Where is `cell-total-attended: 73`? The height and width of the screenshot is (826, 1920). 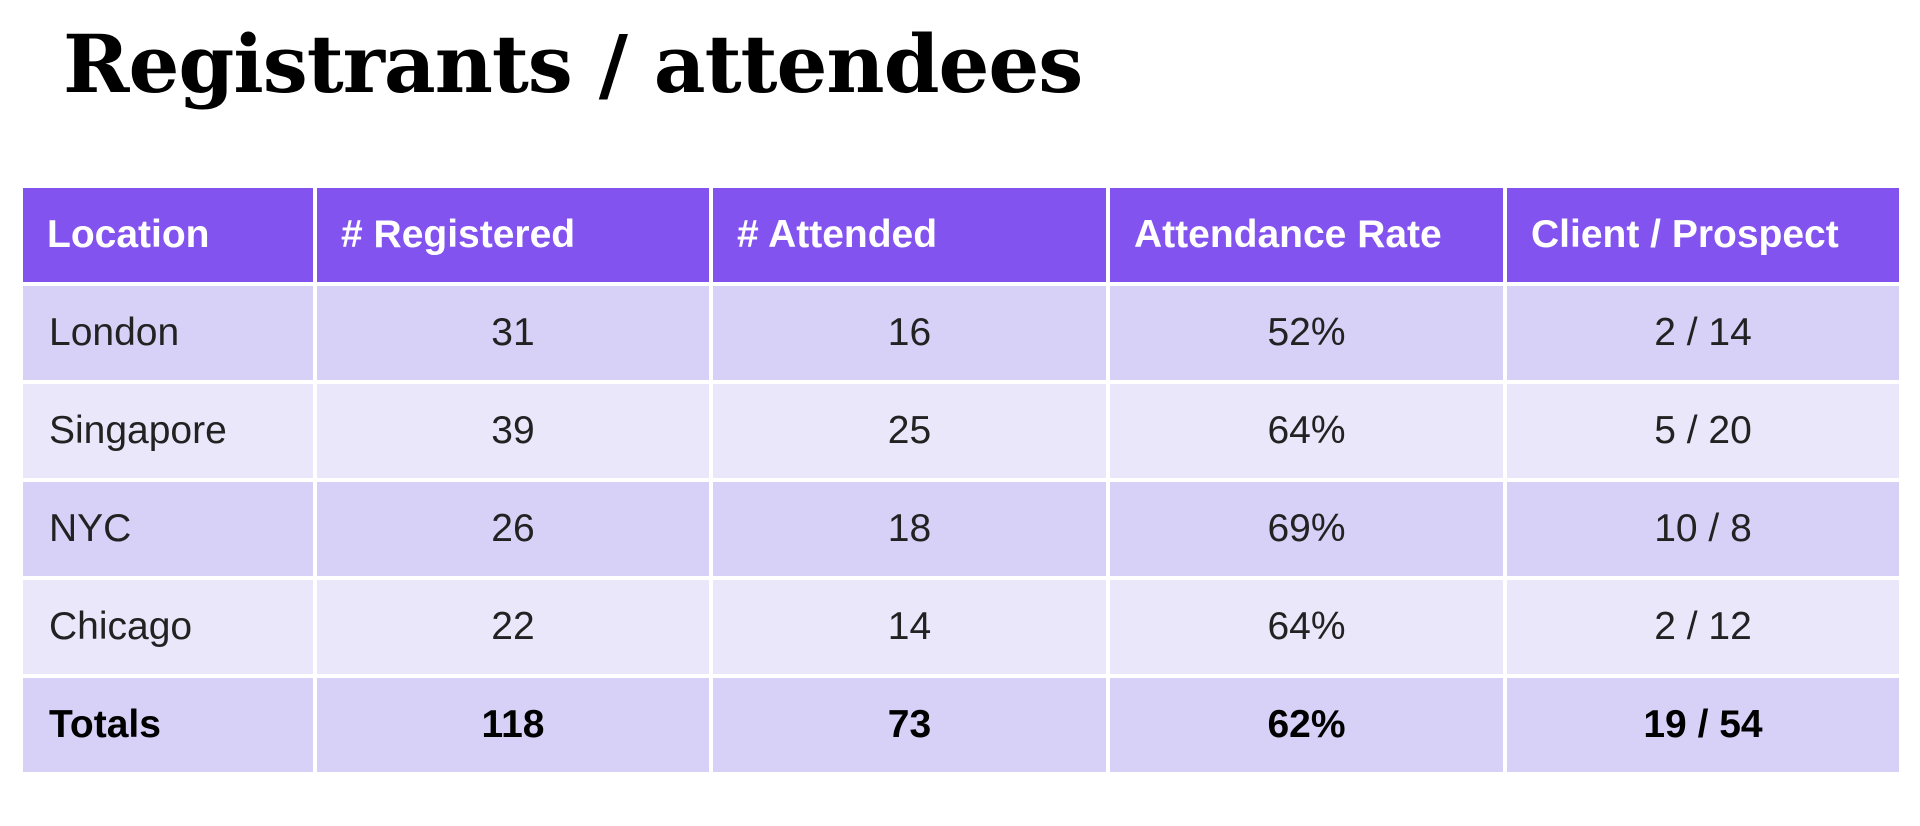
cell-total-attended: 73 is located at coordinates (909, 725).